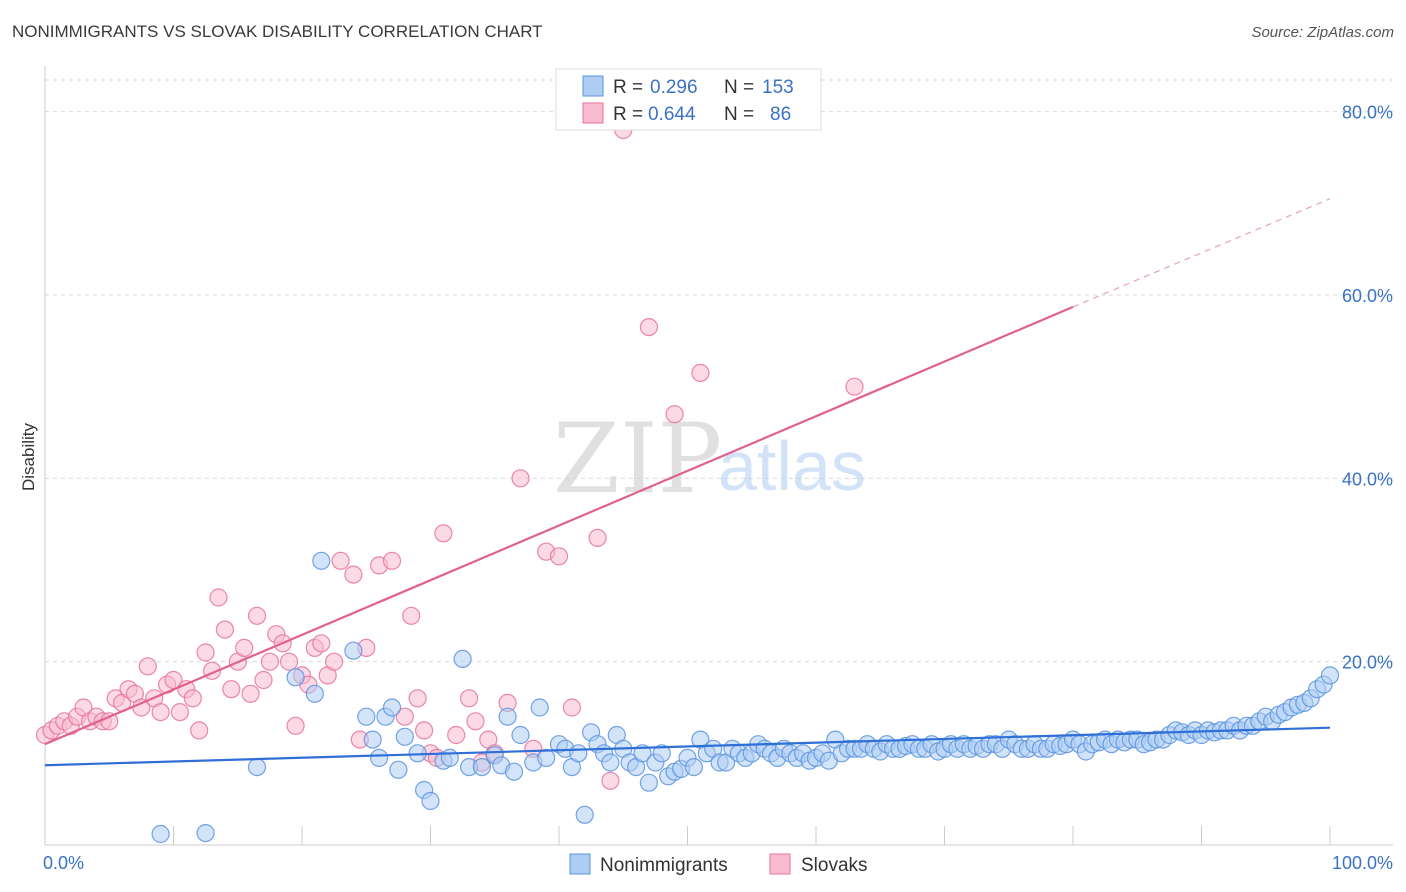 The height and width of the screenshot is (892, 1406). Describe the element at coordinates (28, 456) in the screenshot. I see `y-axis-label: Disability` at that location.